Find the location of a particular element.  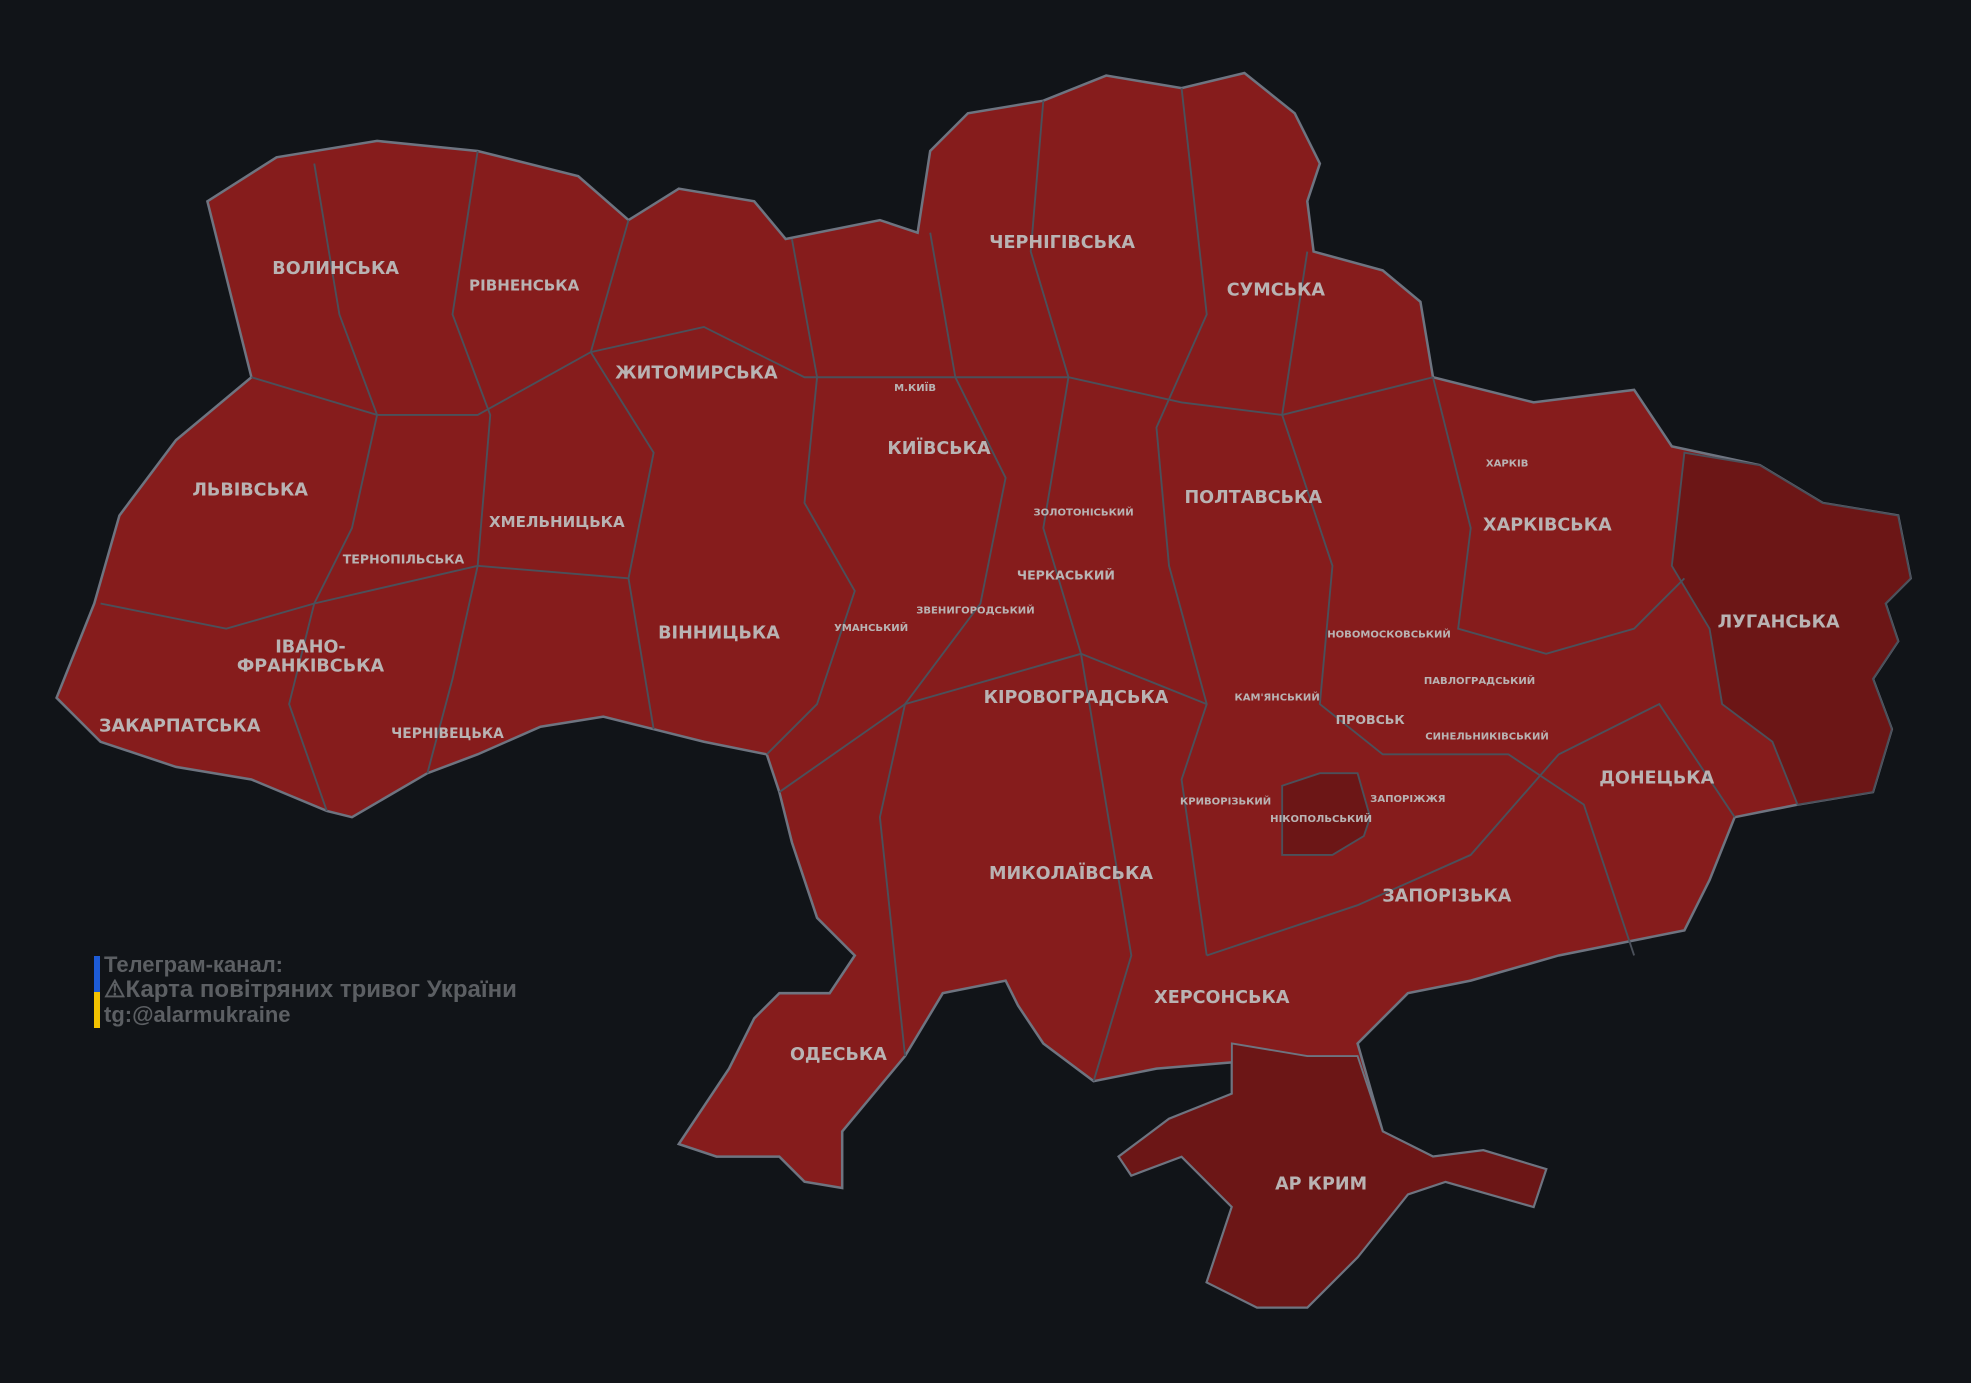

label-kyivska: КИЇВСЬКА is located at coordinates (939, 448).